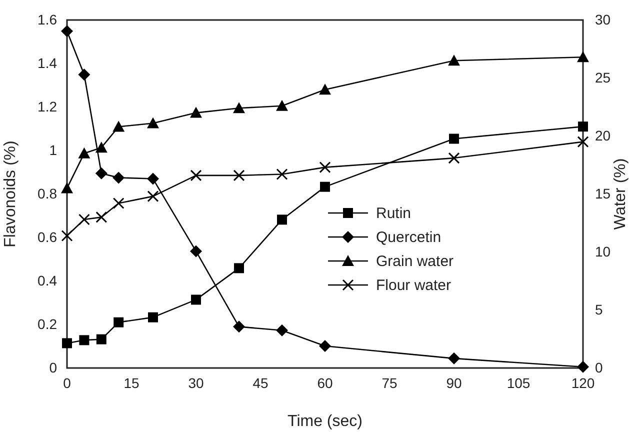 This screenshot has width=629, height=437. What do you see at coordinates (390, 382) in the screenshot?
I see `x-tick-label: 75` at bounding box center [390, 382].